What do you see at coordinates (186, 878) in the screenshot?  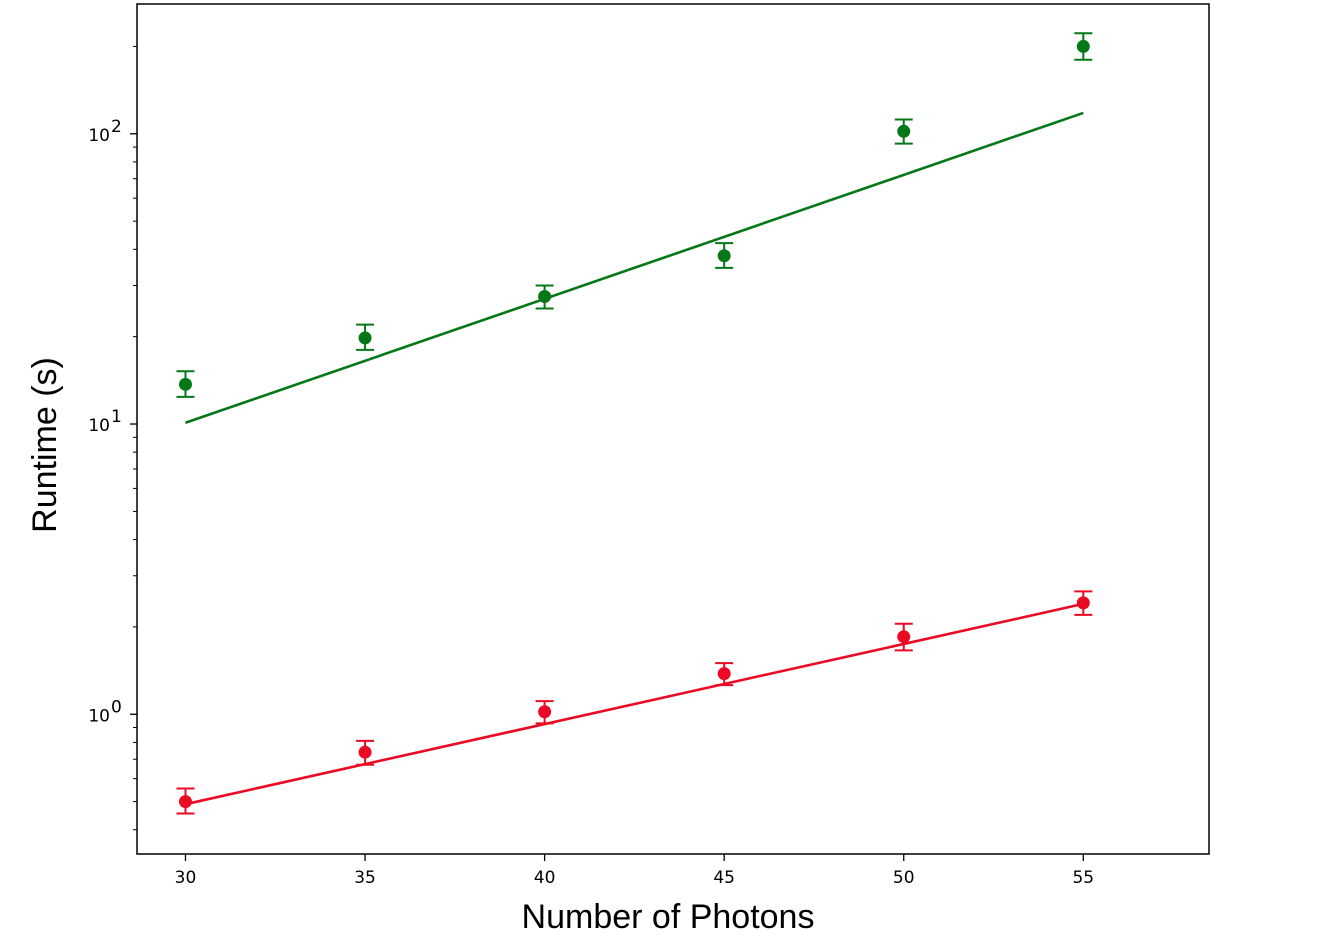 I see `x-tick-label: 30` at bounding box center [186, 878].